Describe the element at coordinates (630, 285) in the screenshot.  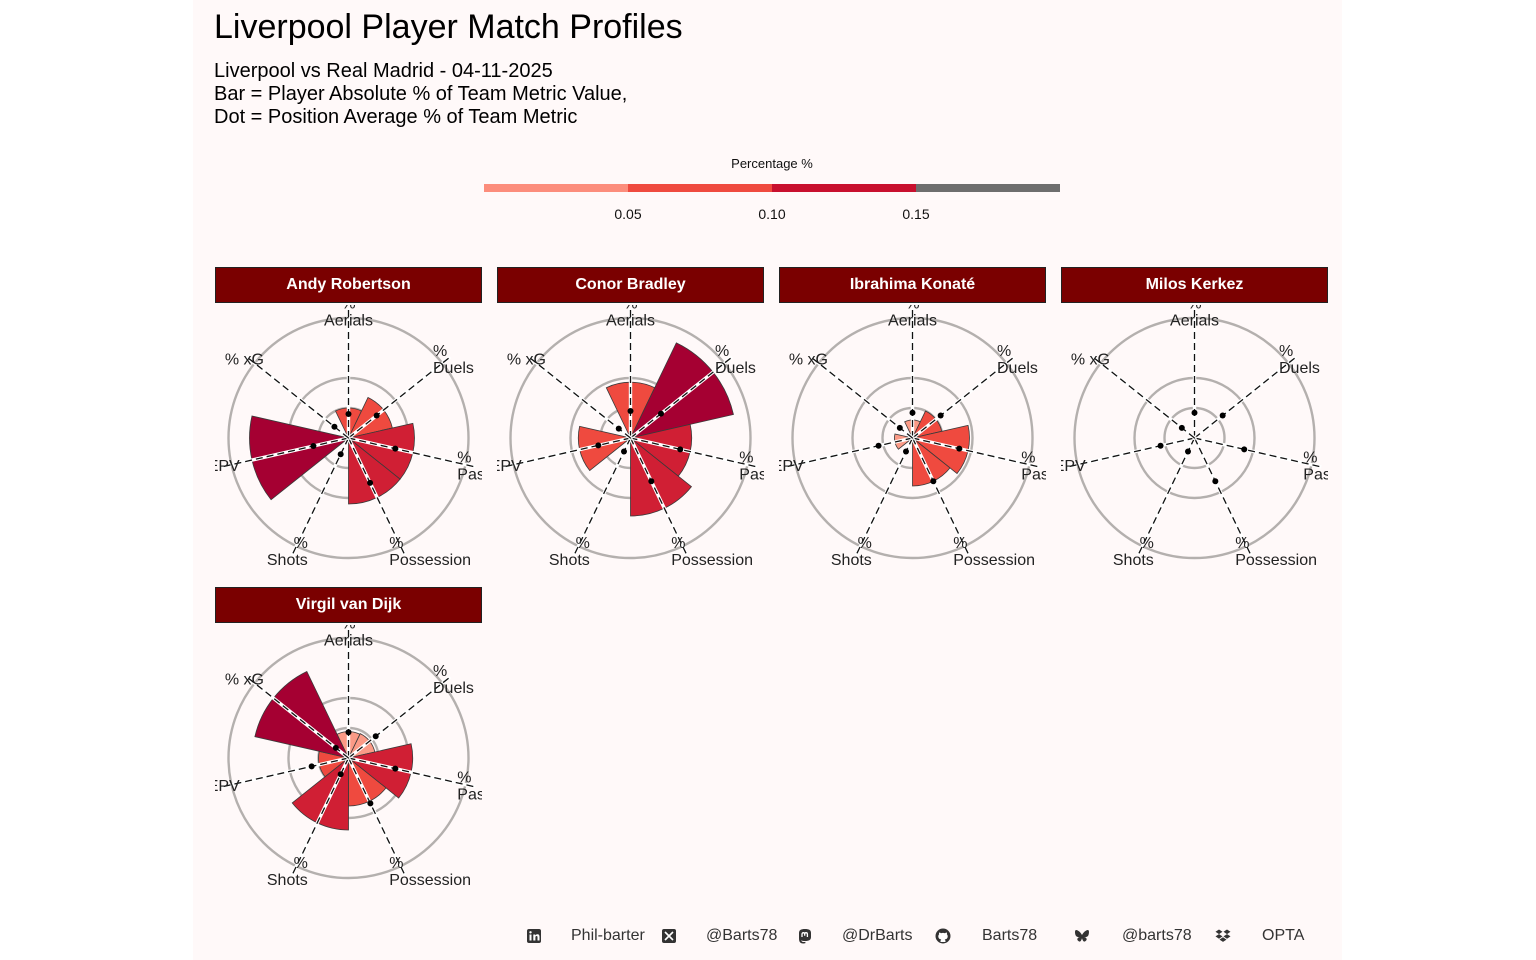
I see `panel-strip: Conor Bradley` at that location.